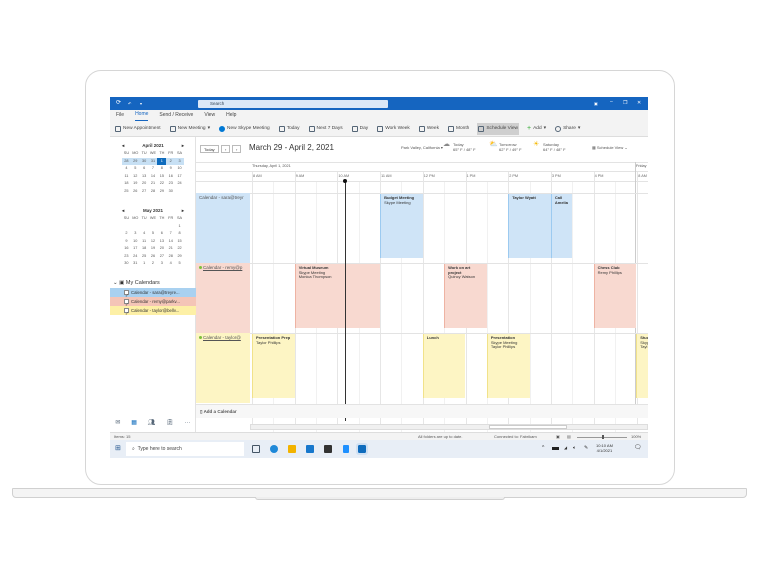 This screenshot has width=759, height=569. Describe the element at coordinates (170, 423) in the screenshot. I see `tasks-icon: 📋︎` at that location.